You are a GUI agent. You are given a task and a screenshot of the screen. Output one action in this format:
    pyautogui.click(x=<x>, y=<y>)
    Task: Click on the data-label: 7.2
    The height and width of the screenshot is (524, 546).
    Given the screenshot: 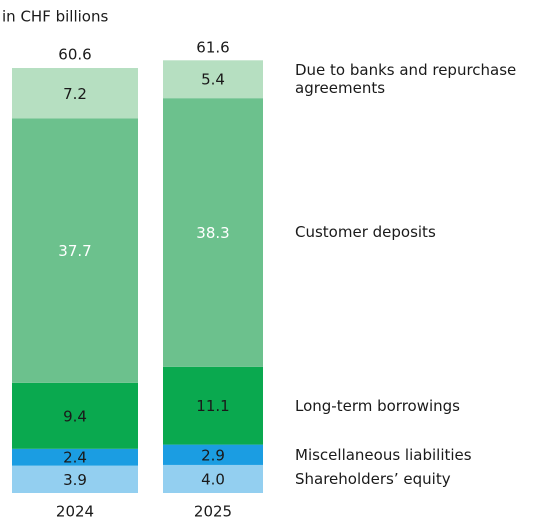 What is the action you would take?
    pyautogui.click(x=75, y=94)
    